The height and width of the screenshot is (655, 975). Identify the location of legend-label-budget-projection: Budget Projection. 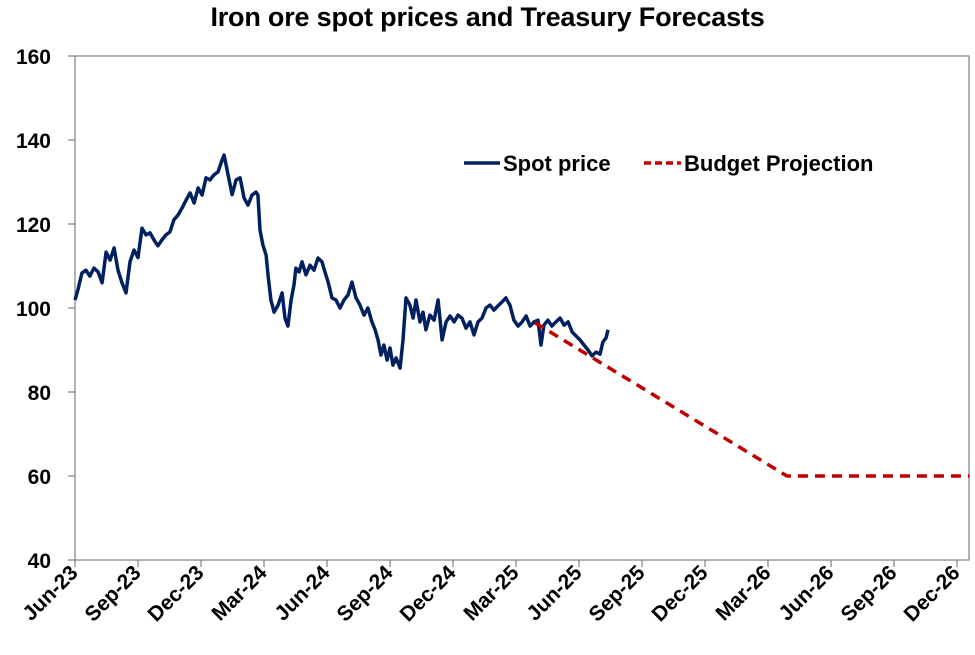
(778, 163).